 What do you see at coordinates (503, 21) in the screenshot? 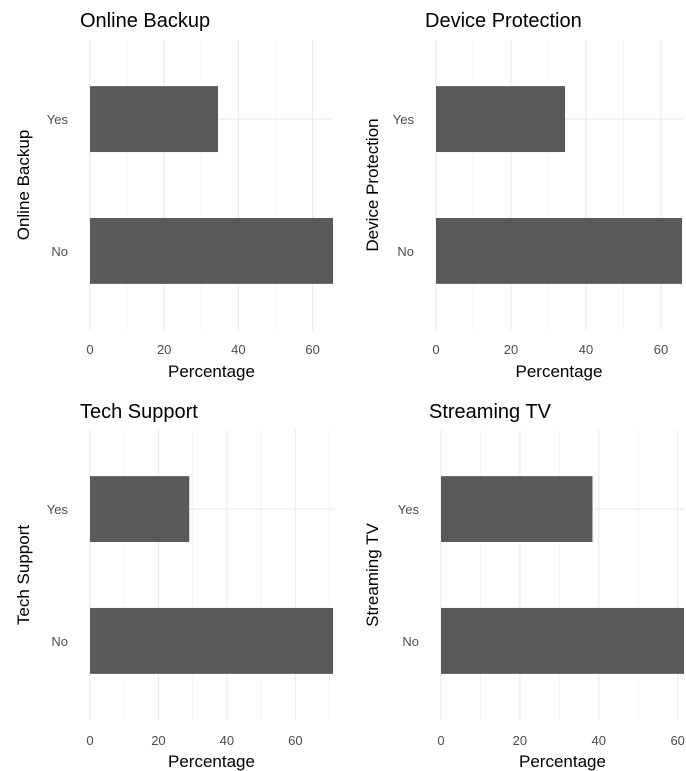
I see `chart-title: Device Protection` at bounding box center [503, 21].